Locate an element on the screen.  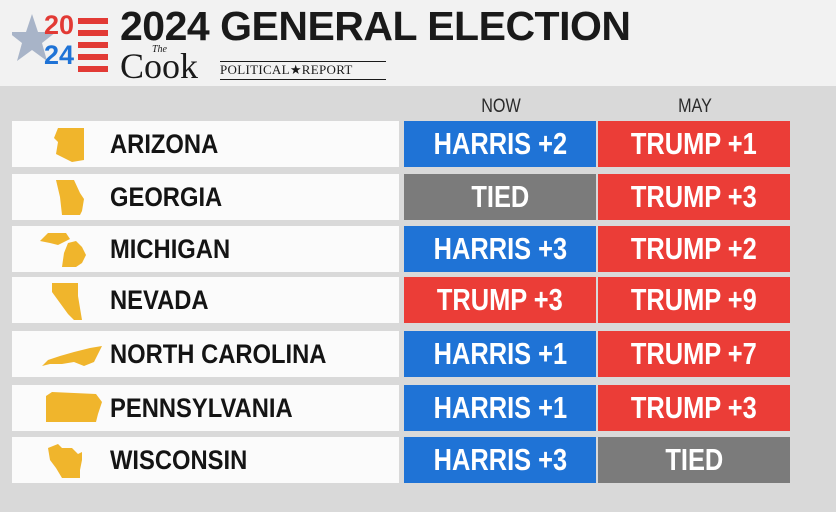
state-name: NEVADA is located at coordinates (159, 300).